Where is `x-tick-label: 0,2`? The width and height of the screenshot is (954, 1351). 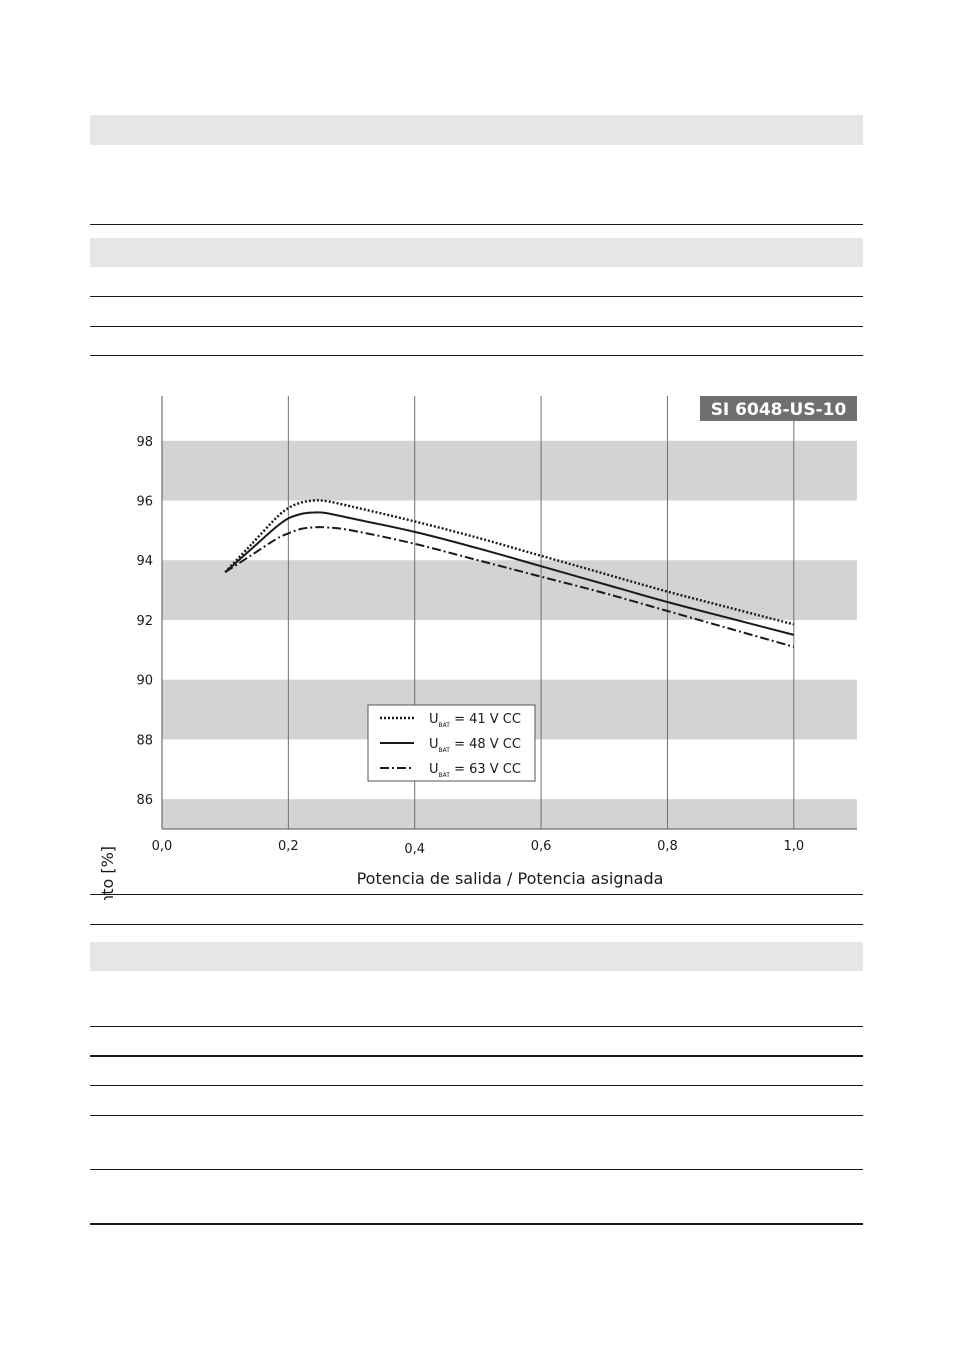 x-tick-label: 0,2 is located at coordinates (288, 846).